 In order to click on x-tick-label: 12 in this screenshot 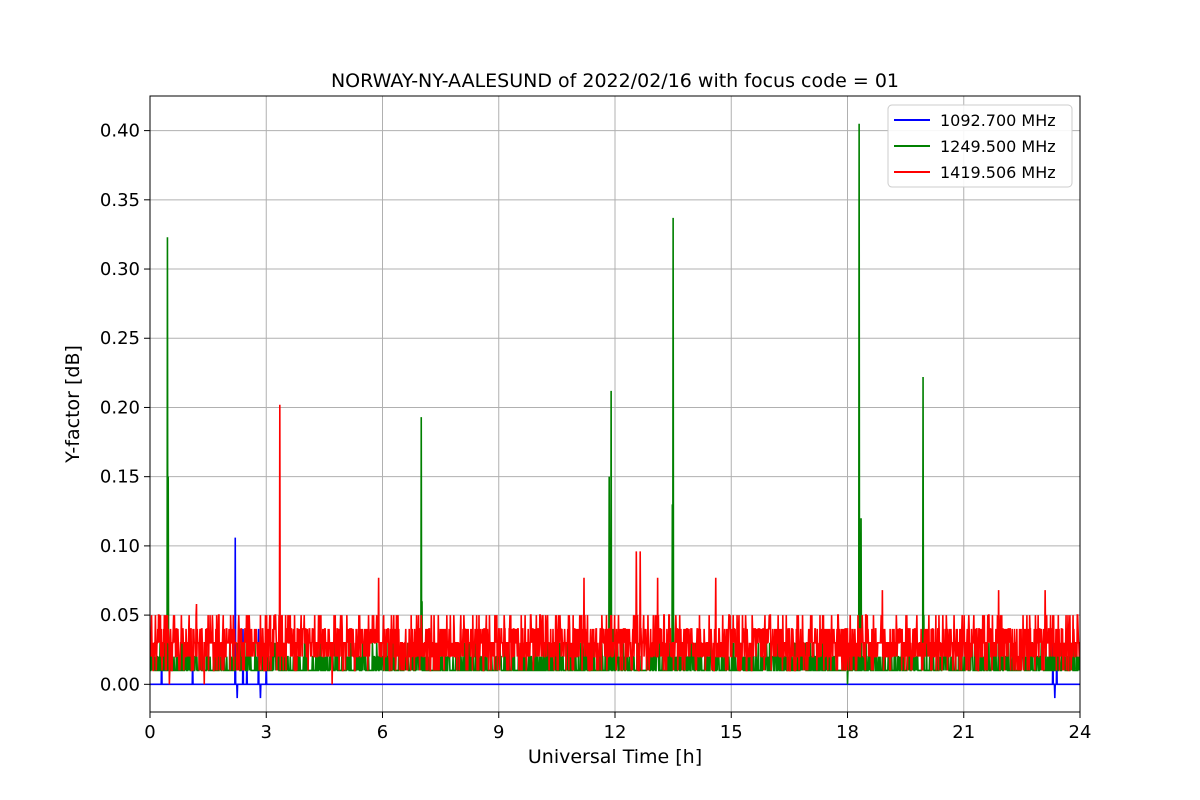, I will do `click(615, 732)`.